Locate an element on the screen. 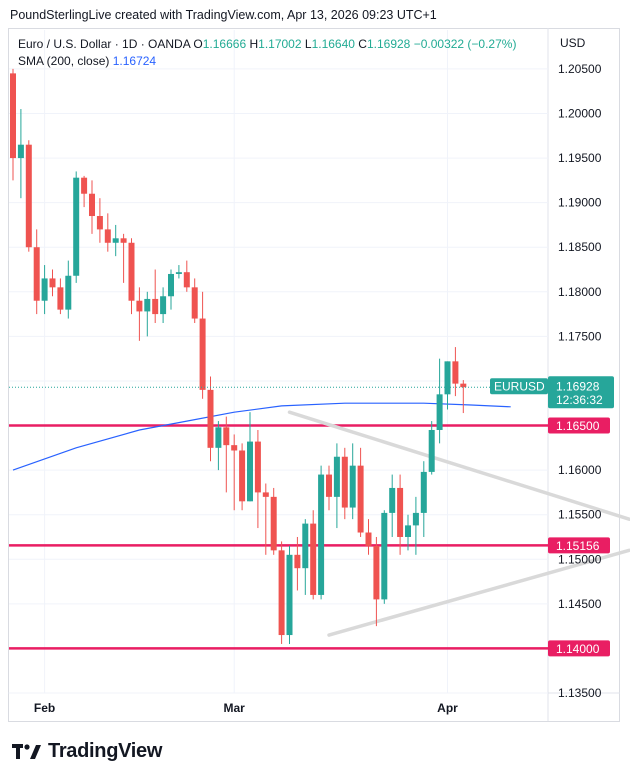 This screenshot has height=782, width=630. y-tick-label: 1.18000 is located at coordinates (580, 292).